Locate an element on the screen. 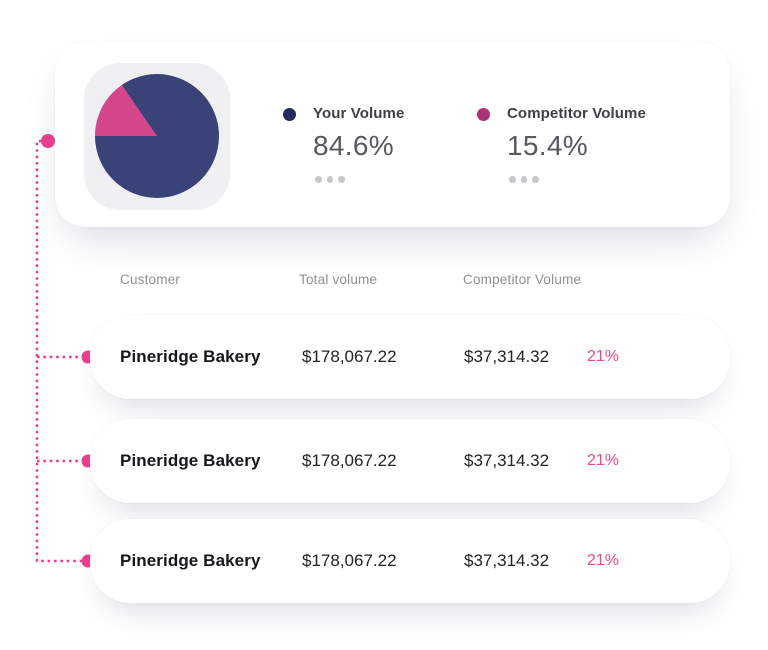 The width and height of the screenshot is (768, 650). your-volume-label: Your Volume is located at coordinates (359, 113).